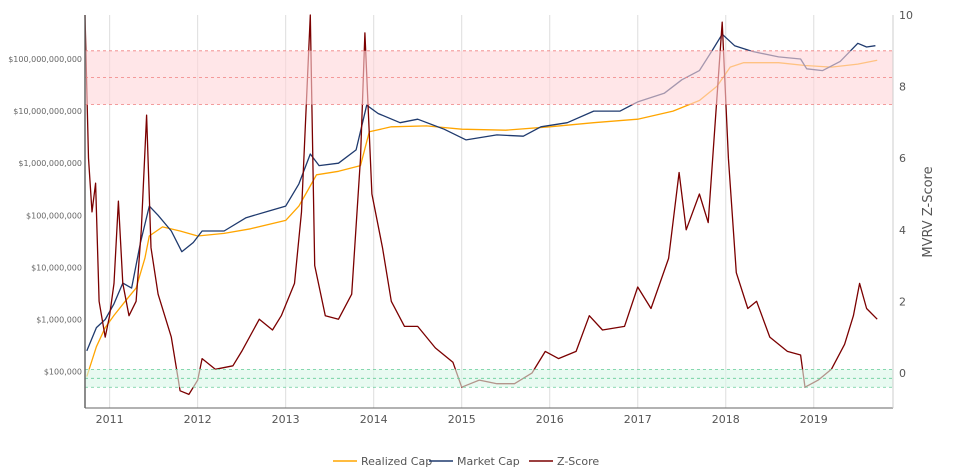 The image size is (974, 472). I want to click on x-tick-label: 2012, so click(198, 419).